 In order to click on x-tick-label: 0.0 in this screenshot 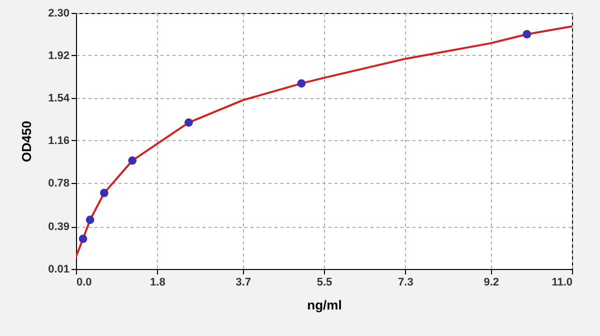, I will do `click(84, 282)`.